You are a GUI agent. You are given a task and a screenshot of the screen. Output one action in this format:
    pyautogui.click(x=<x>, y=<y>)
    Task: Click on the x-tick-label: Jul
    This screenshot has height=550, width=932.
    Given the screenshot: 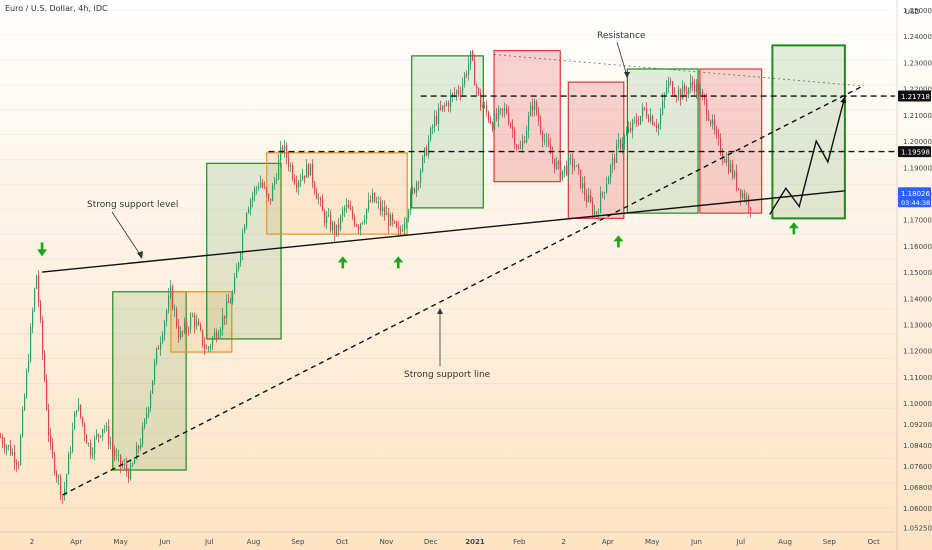 What is the action you would take?
    pyautogui.click(x=741, y=542)
    